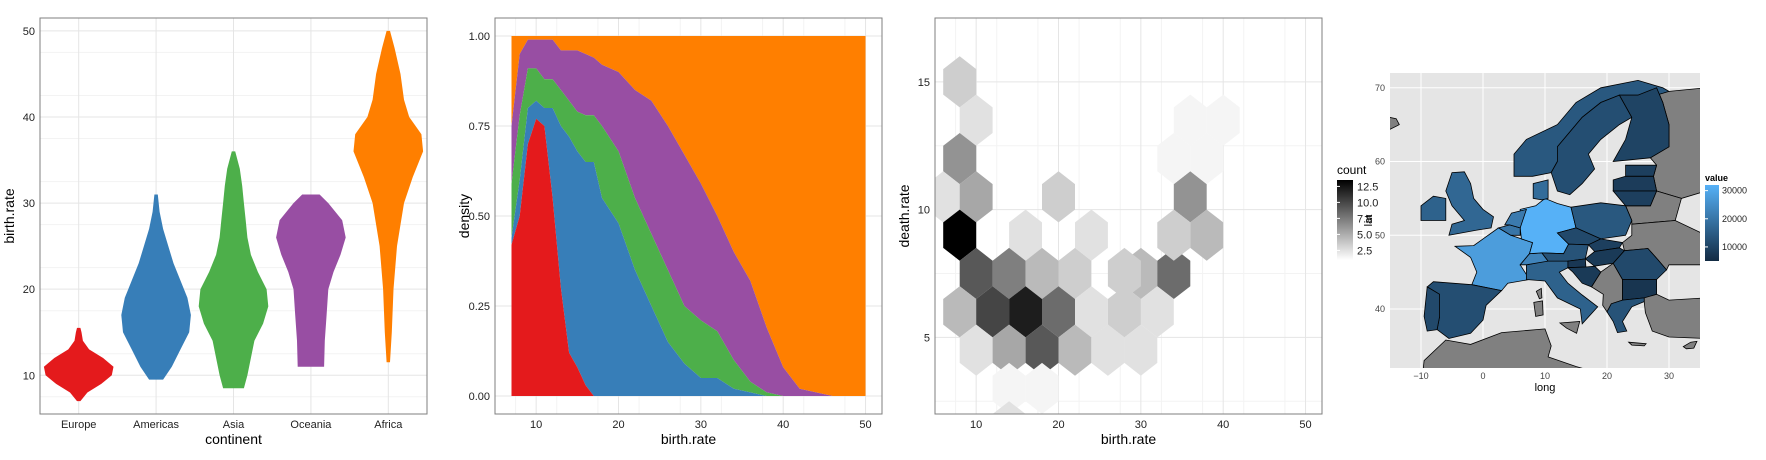  I want to click on y-axis-title: birth.rate, so click(9, 215).